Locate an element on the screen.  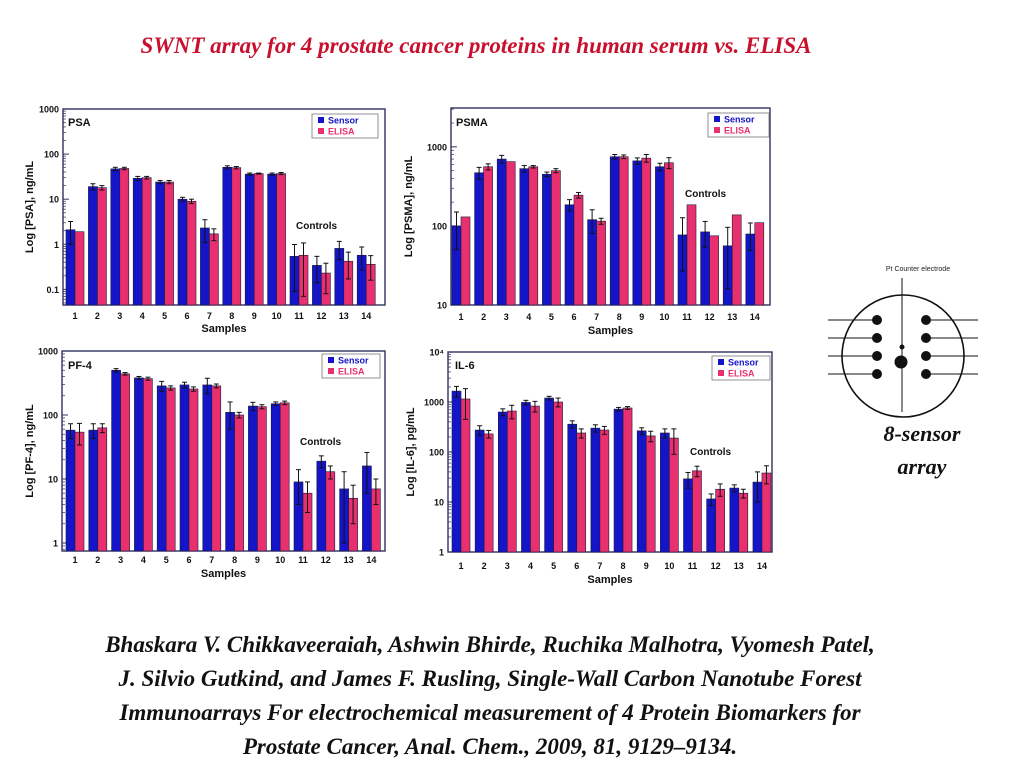
y-axis-title: Log [PSMA], ng/mL is located at coordinates (409, 207).